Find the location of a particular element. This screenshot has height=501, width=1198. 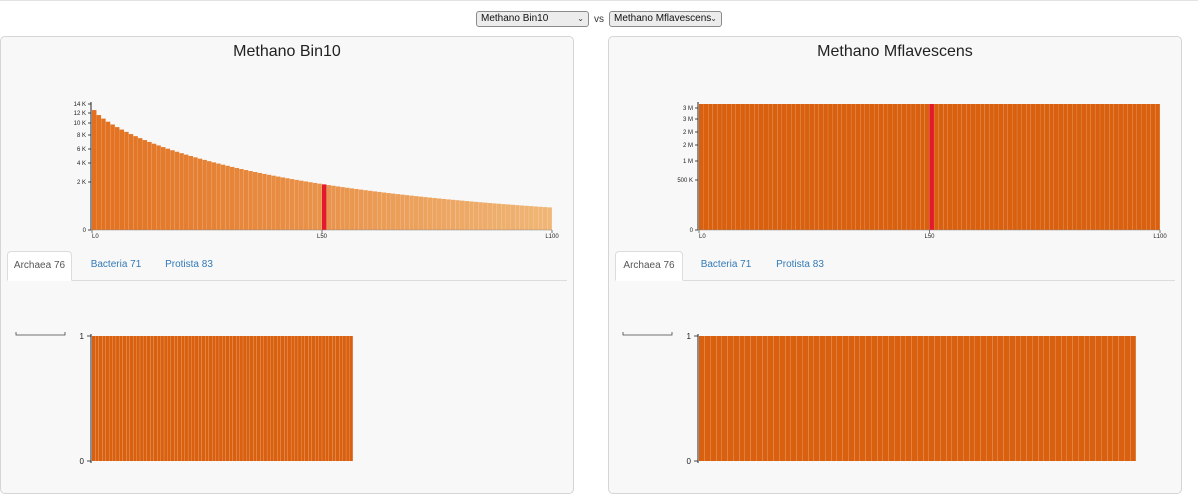

right-genome-select: Methano Mflavescens ⌄ is located at coordinates (665, 19).